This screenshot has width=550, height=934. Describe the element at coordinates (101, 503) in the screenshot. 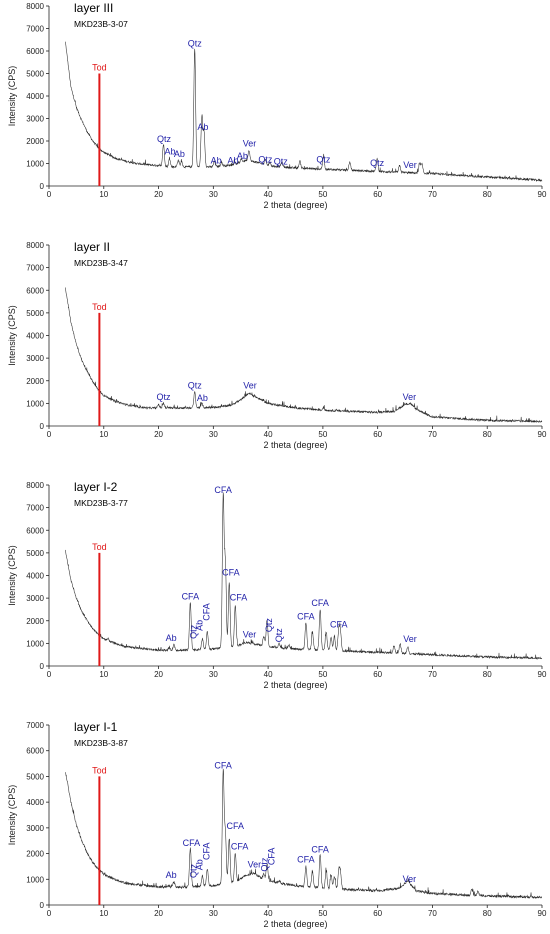

I see `sample-id: MKD23B-3-77` at that location.